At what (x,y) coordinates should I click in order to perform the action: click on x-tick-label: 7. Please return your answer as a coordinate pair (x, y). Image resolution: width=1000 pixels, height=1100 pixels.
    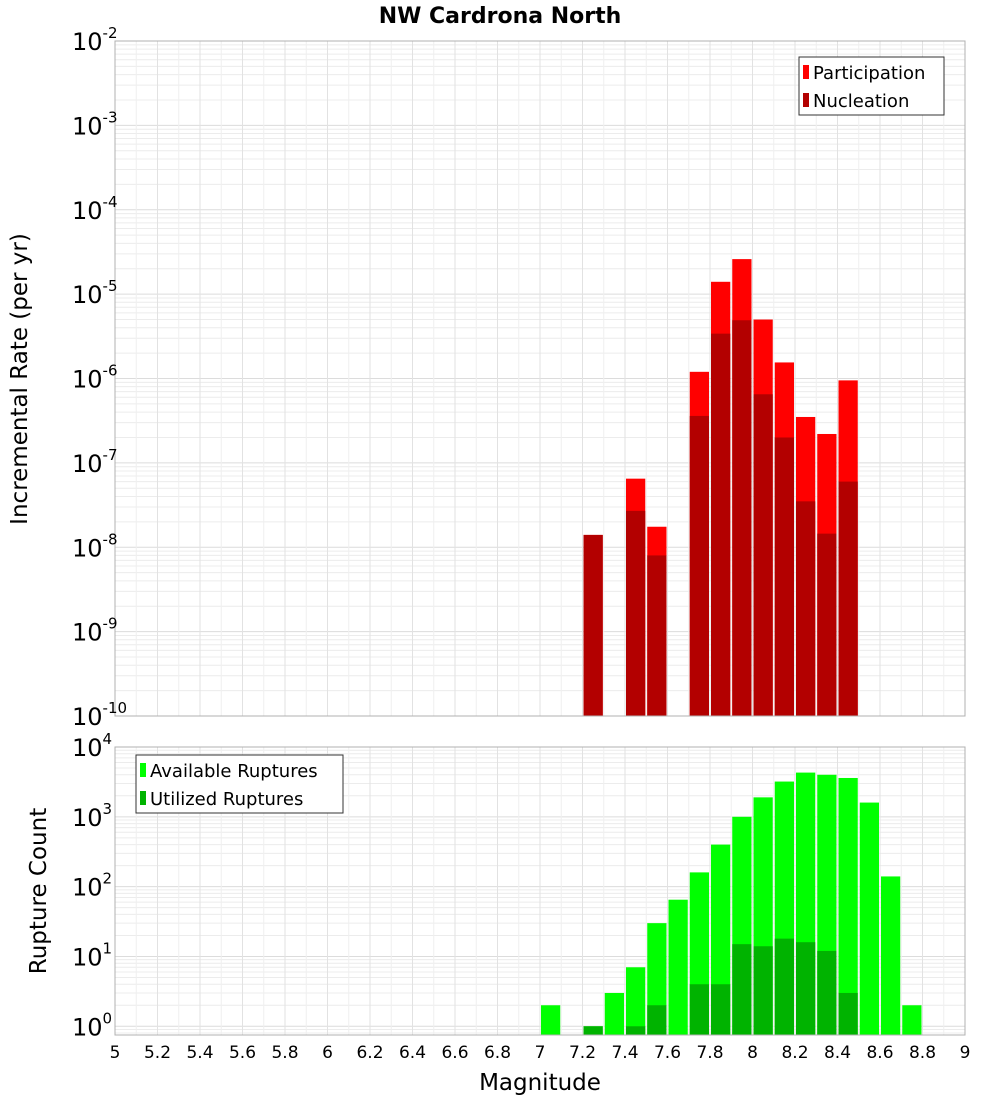
    Looking at the image, I should click on (540, 1053).